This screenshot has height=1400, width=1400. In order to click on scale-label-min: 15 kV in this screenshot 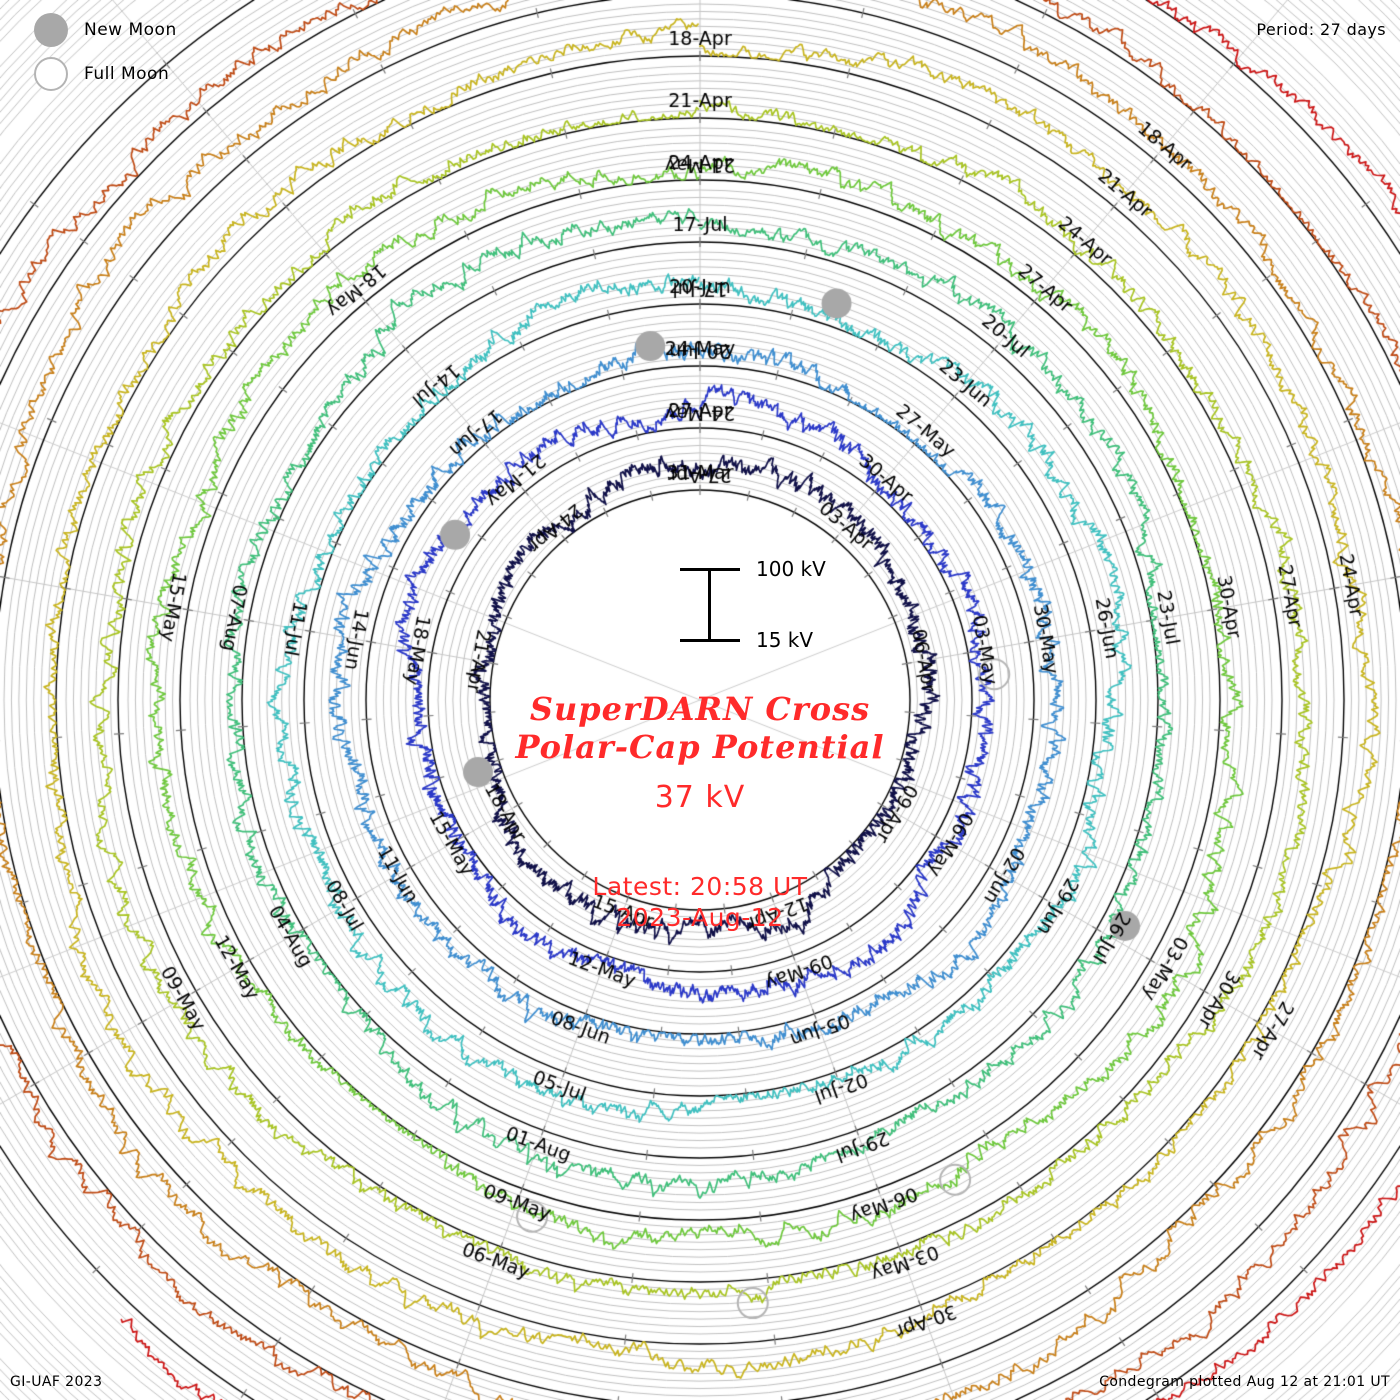, I will do `click(785, 640)`.